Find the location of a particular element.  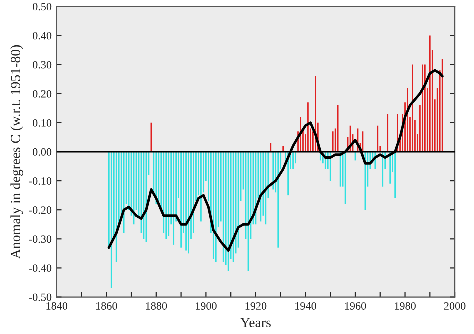

x-tick-label: 1840 is located at coordinates (57, 306).